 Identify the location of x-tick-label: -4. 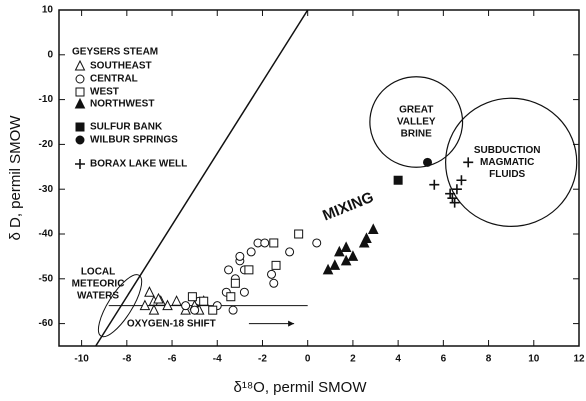
(217, 359).